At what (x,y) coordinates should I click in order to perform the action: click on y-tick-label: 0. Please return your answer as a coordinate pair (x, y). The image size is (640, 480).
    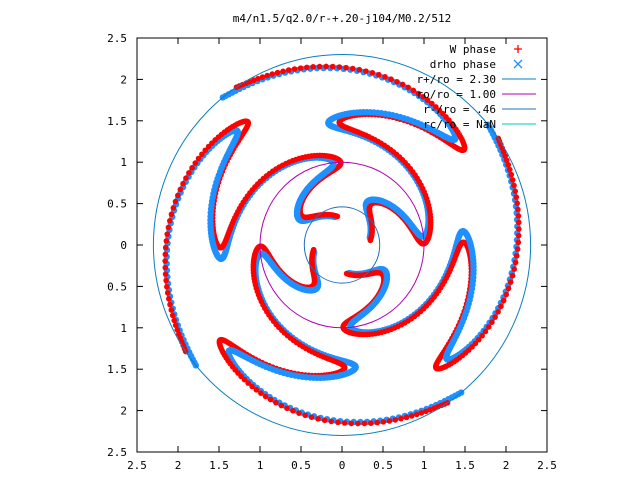
    Looking at the image, I should click on (123, 245).